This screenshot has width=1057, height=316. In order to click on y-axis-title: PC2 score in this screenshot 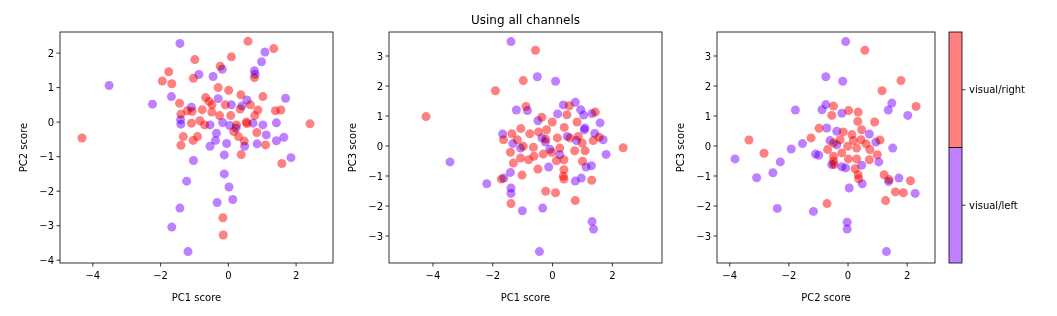, I will do `click(23, 147)`.